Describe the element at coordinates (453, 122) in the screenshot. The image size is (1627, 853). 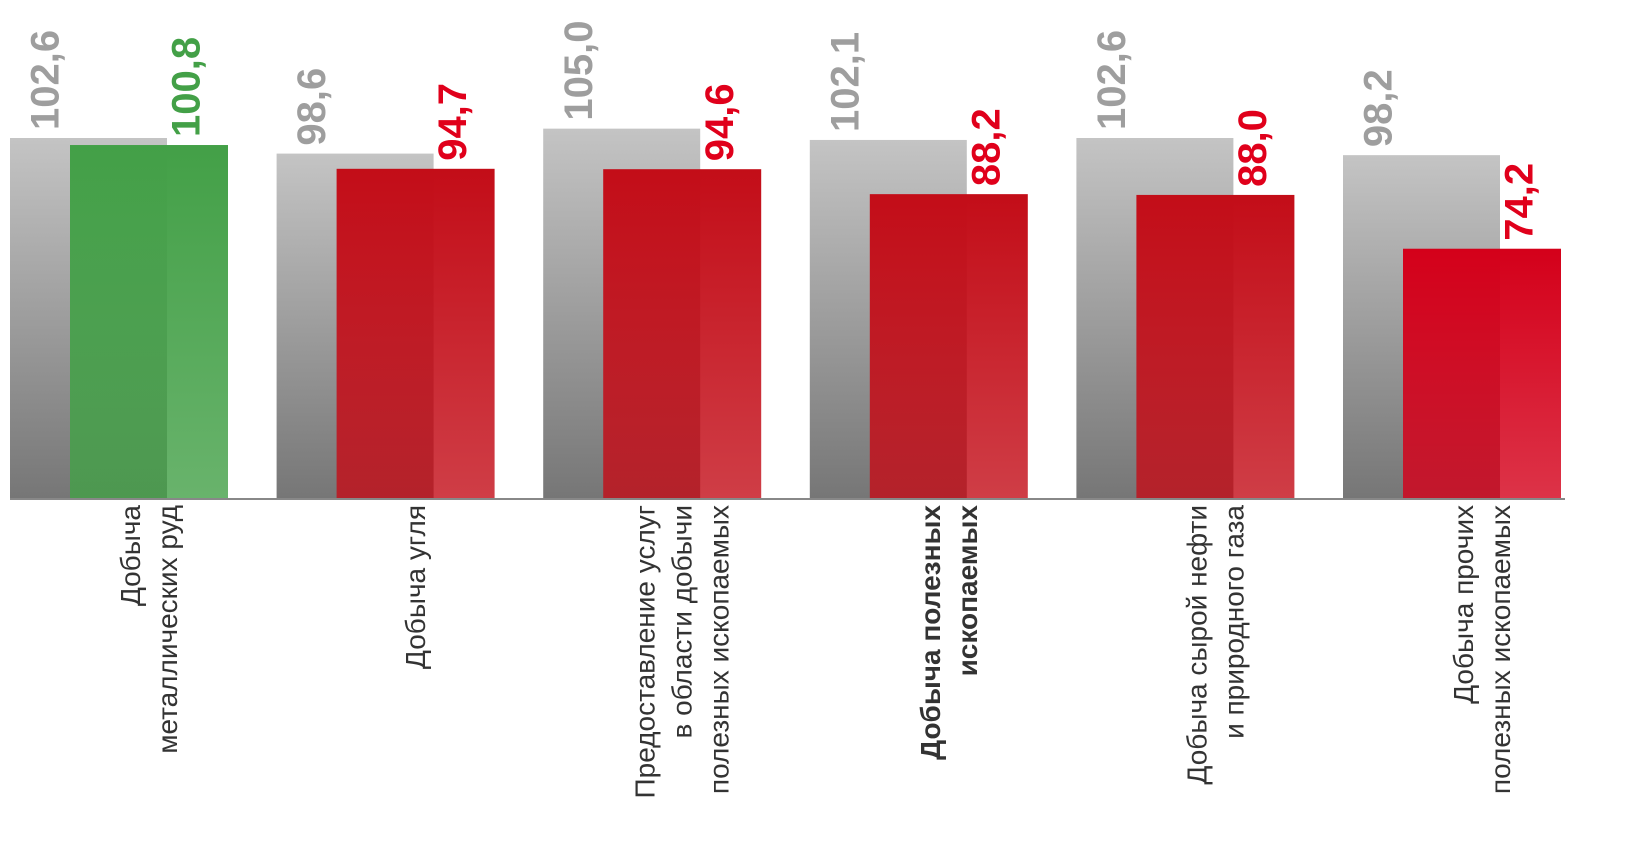
I see `value-label: 94,7` at that location.